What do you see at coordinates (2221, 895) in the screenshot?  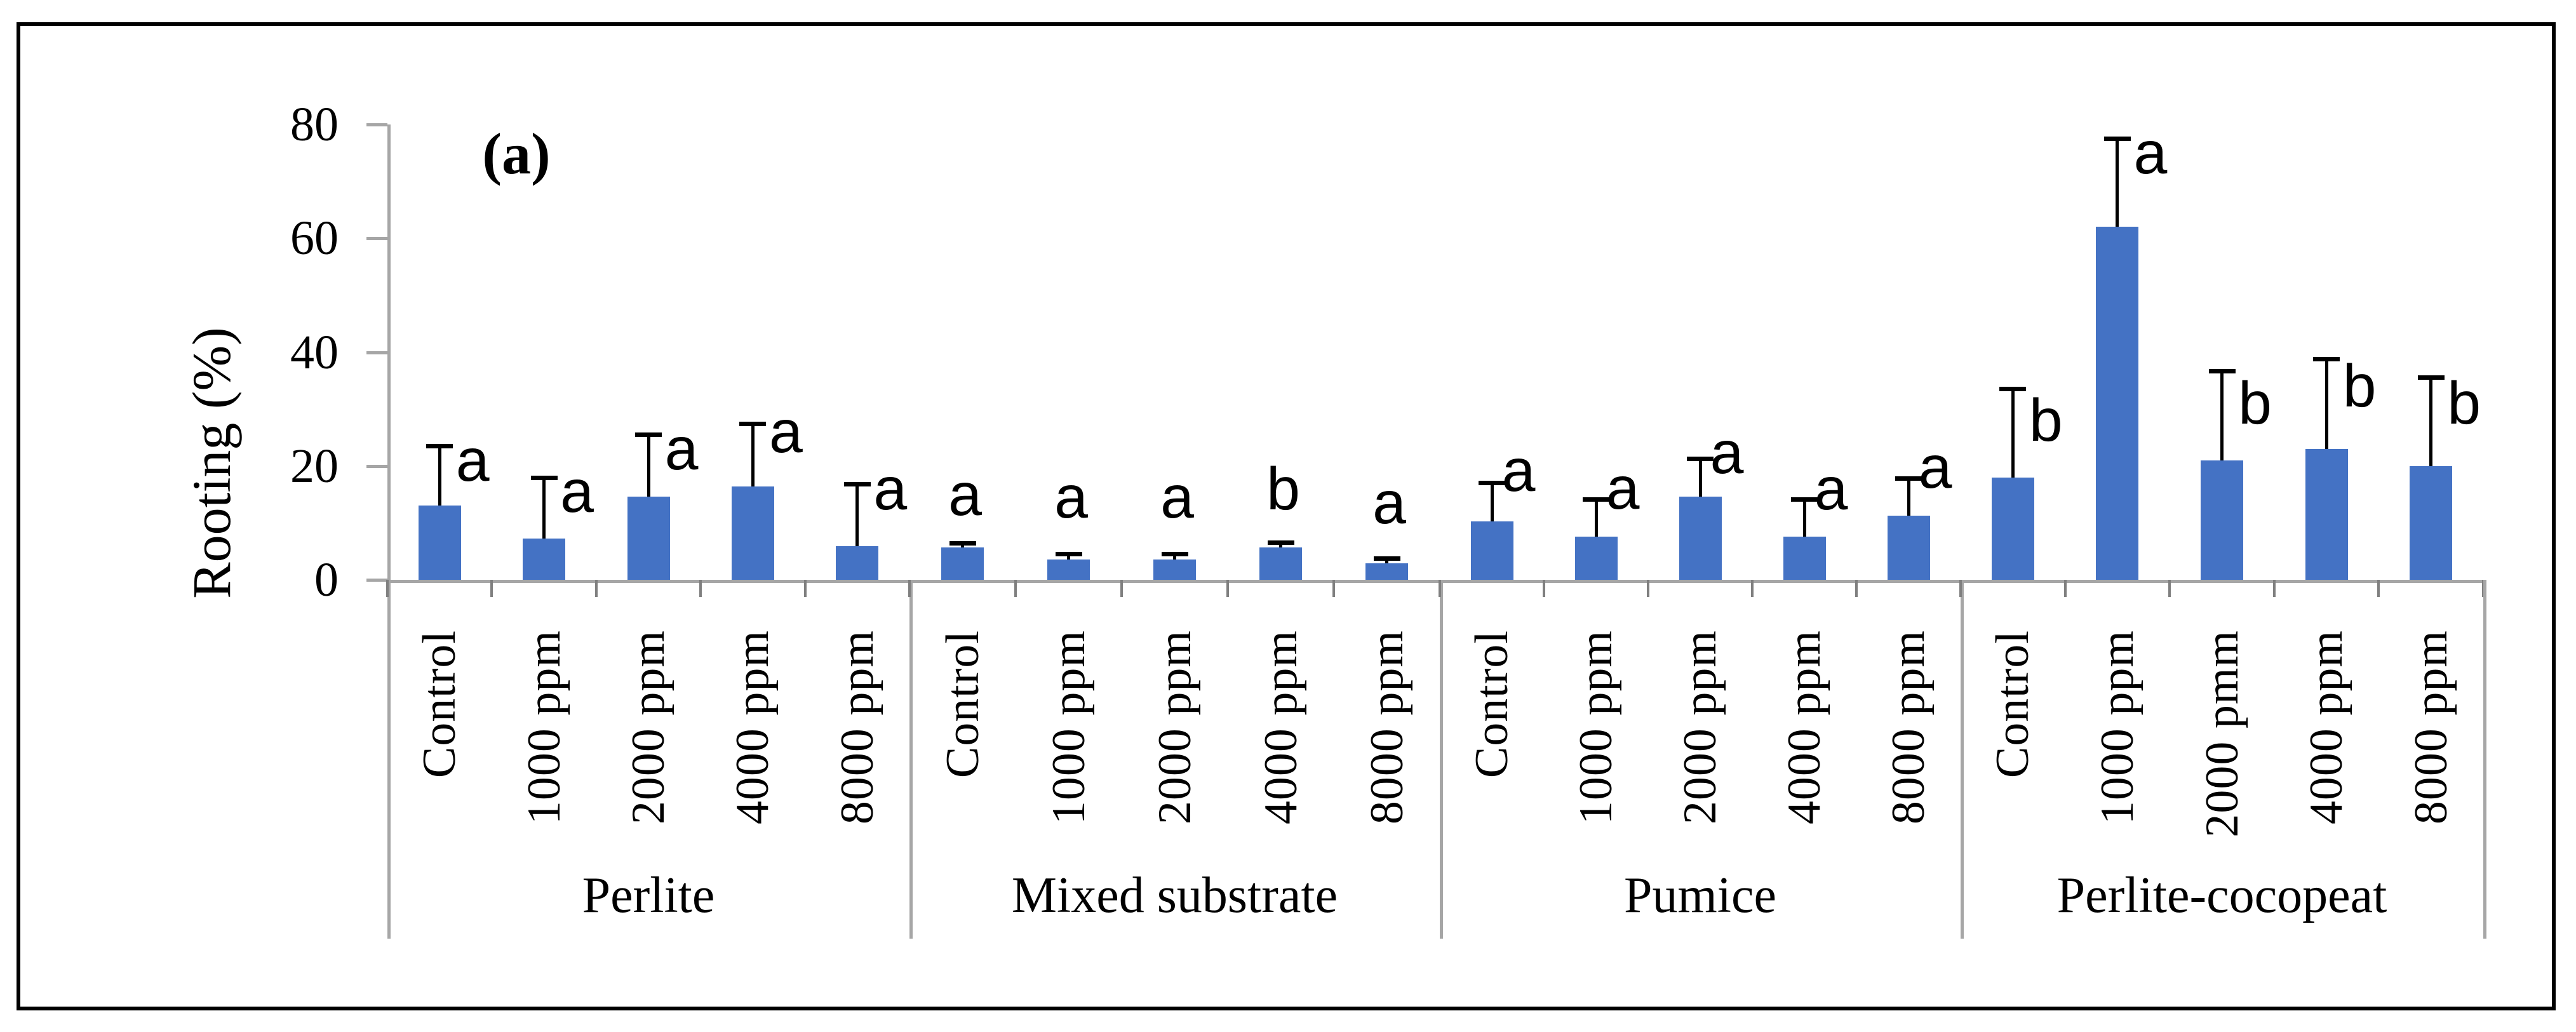 I see `group-label: Perlite-cocopeat` at bounding box center [2221, 895].